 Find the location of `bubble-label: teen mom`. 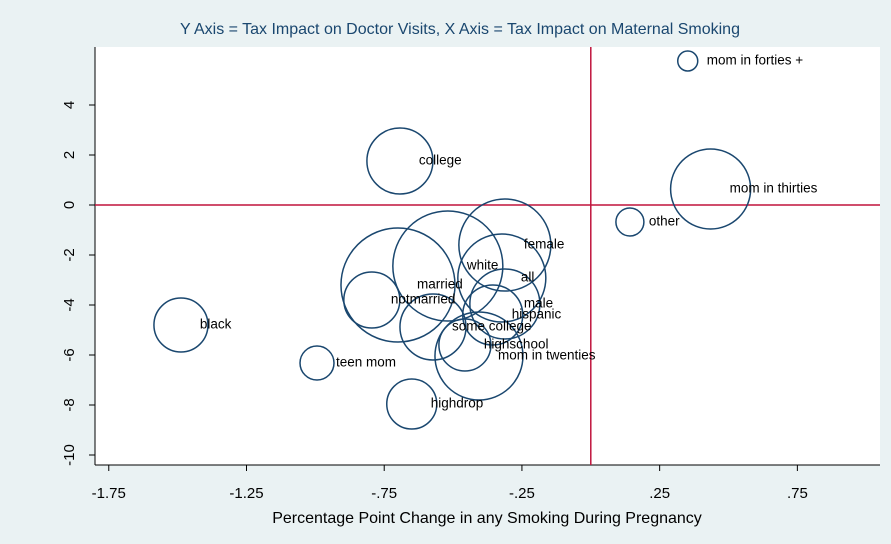

bubble-label: teen mom is located at coordinates (366, 362).